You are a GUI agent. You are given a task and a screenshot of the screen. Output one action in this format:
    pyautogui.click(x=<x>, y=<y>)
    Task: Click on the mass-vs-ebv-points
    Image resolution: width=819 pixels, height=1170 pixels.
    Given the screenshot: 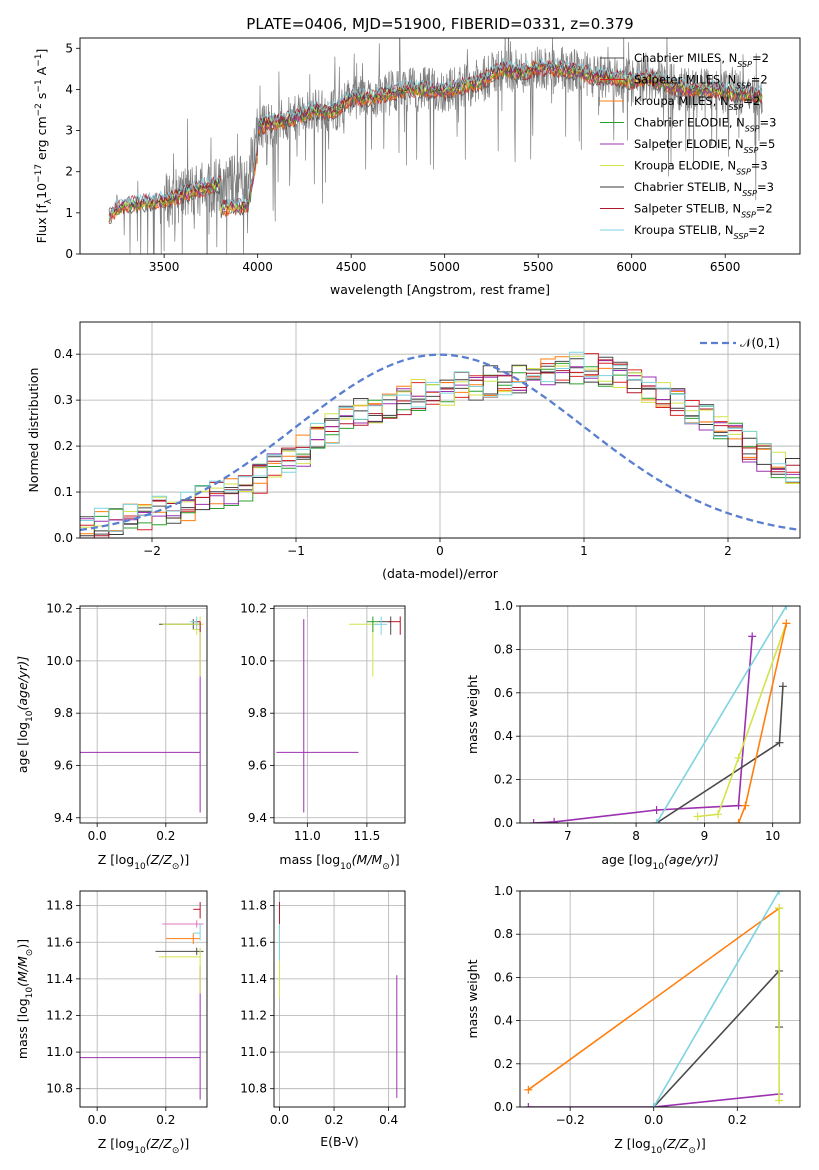 What is the action you would take?
    pyautogui.click(x=338, y=999)
    